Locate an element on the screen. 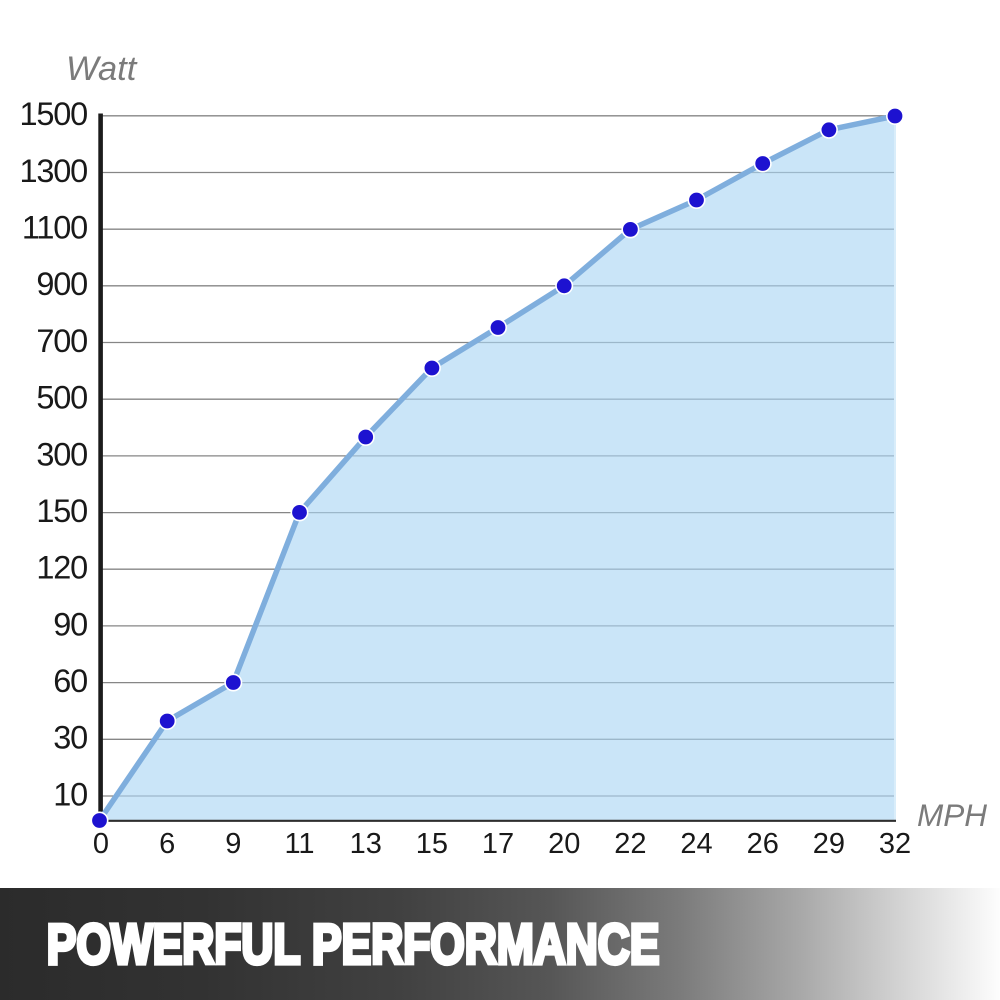 This screenshot has height=1000, width=1000. svg-text: 13 is located at coordinates (366, 844).